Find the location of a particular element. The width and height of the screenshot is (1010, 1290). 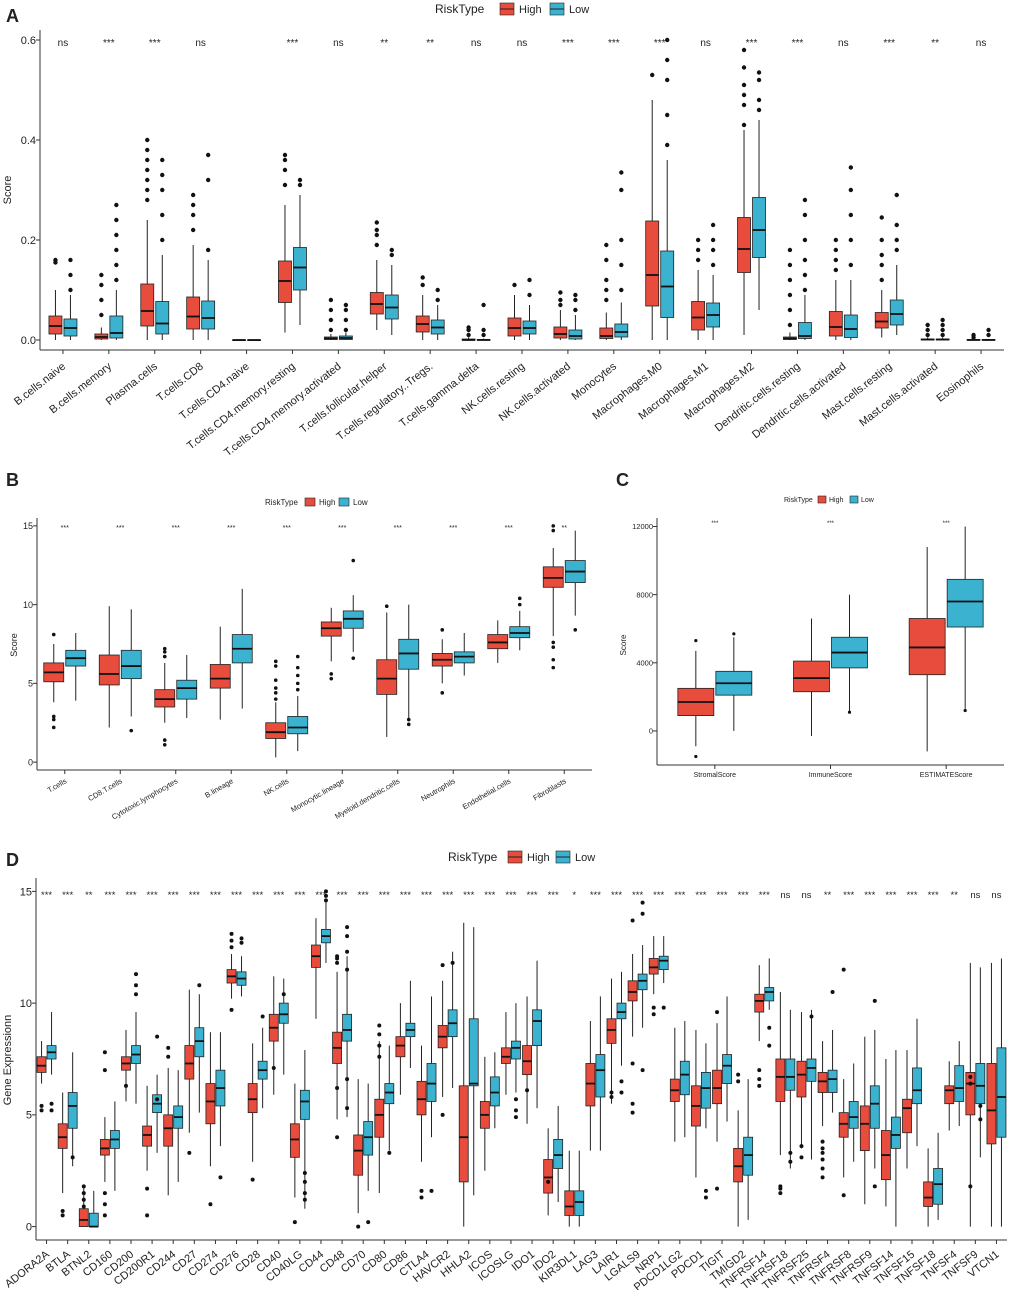

panel-b-box-high is located at coordinates (276, 708).